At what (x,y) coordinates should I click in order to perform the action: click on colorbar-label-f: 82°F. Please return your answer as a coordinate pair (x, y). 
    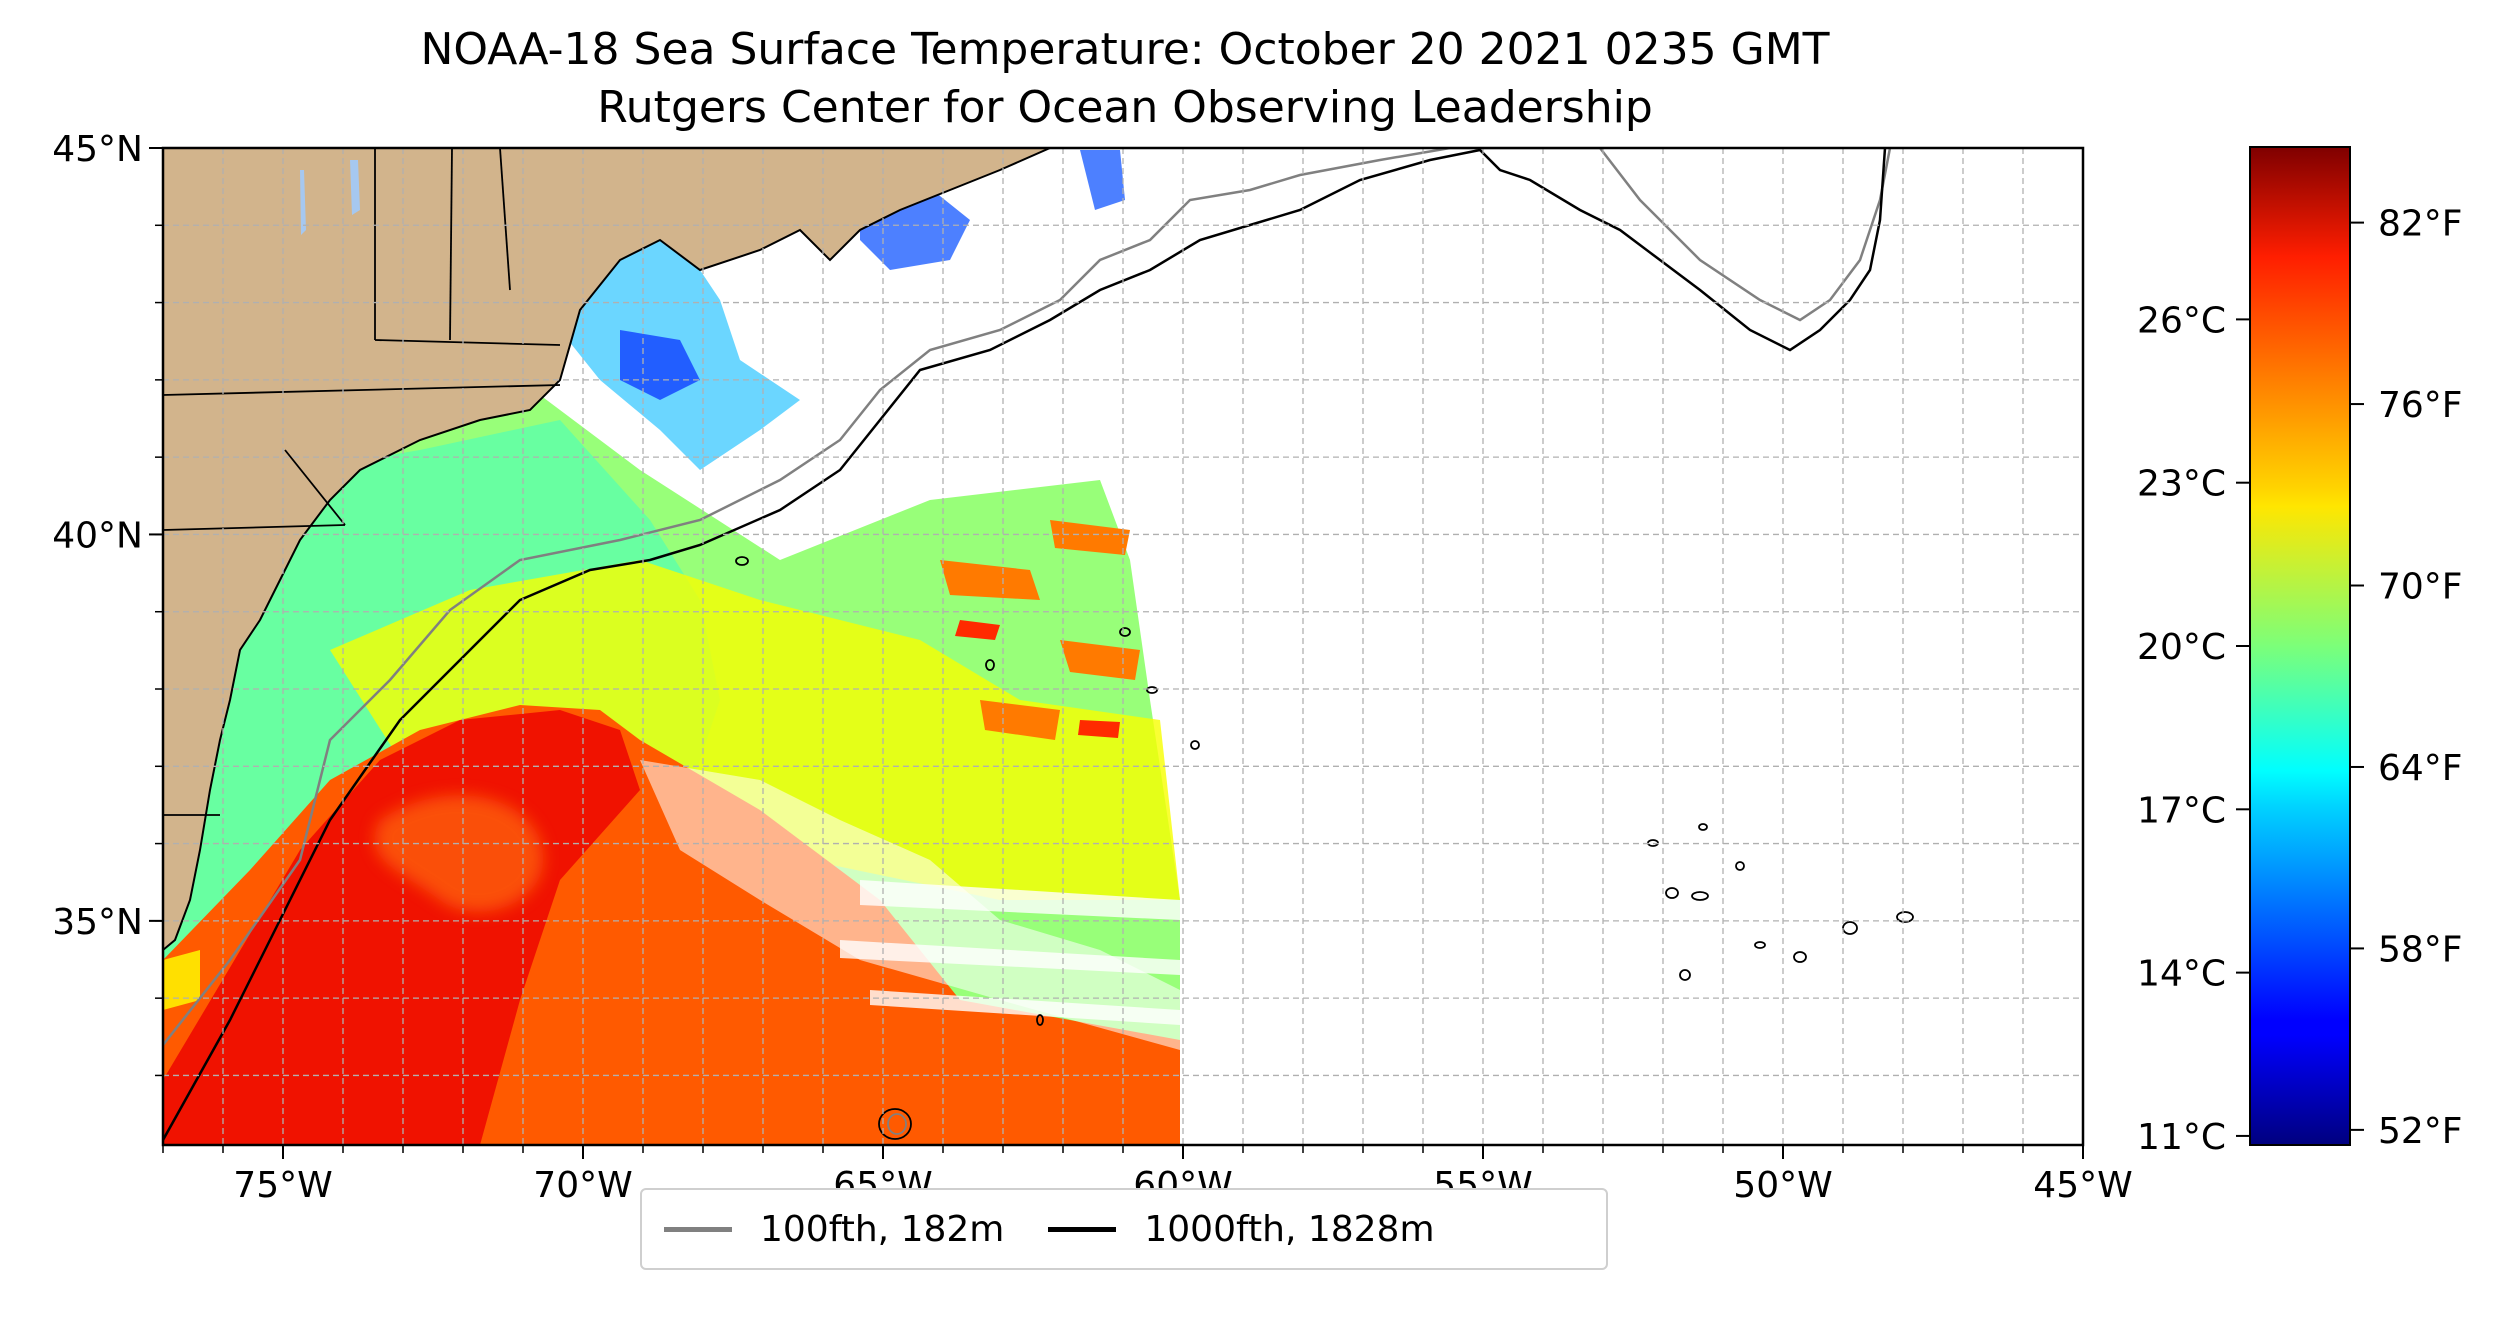
    Looking at the image, I should click on (2420, 224).